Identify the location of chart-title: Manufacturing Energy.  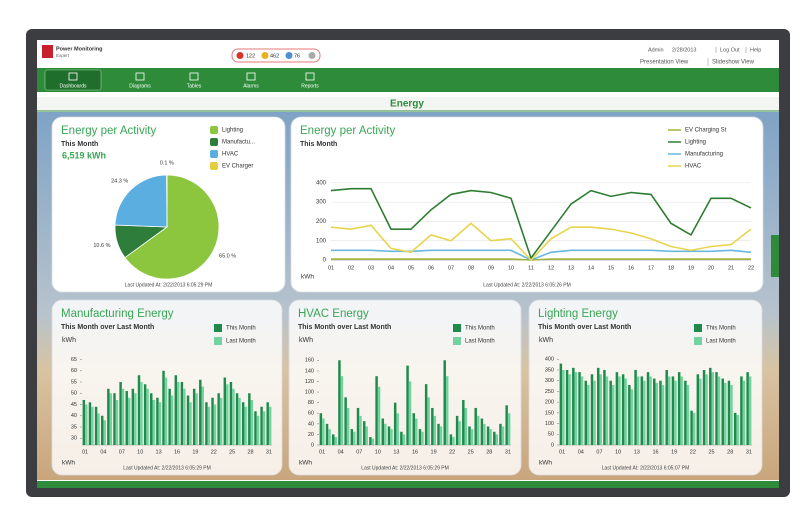
(117, 314).